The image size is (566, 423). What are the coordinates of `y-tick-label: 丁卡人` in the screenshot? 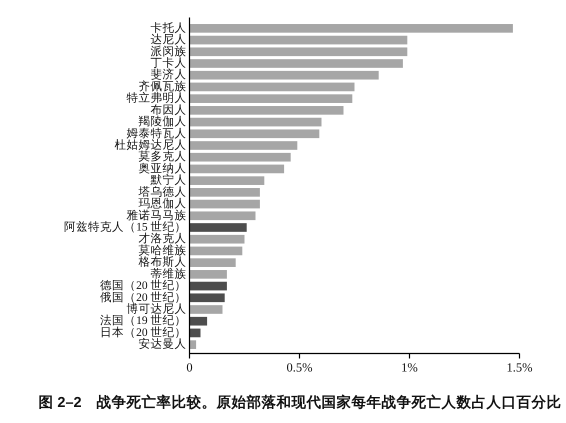 It's located at (168, 63).